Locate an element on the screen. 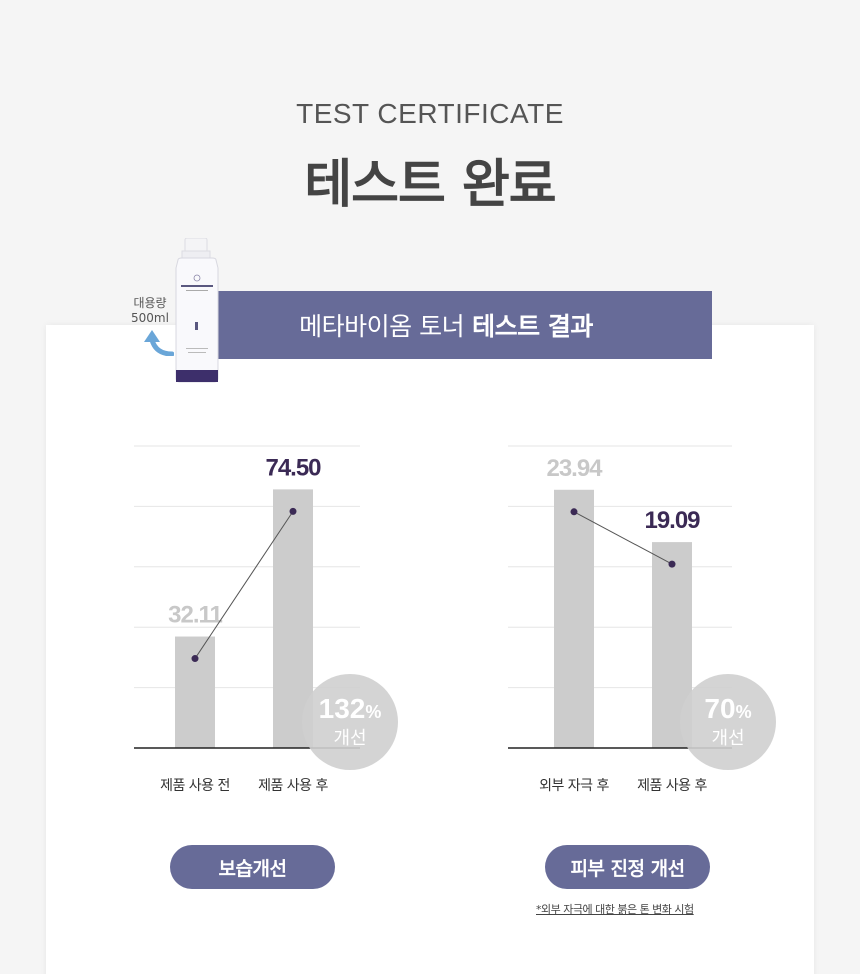  soothing-caption-badge: 피부 진정 개선 is located at coordinates (627, 867).